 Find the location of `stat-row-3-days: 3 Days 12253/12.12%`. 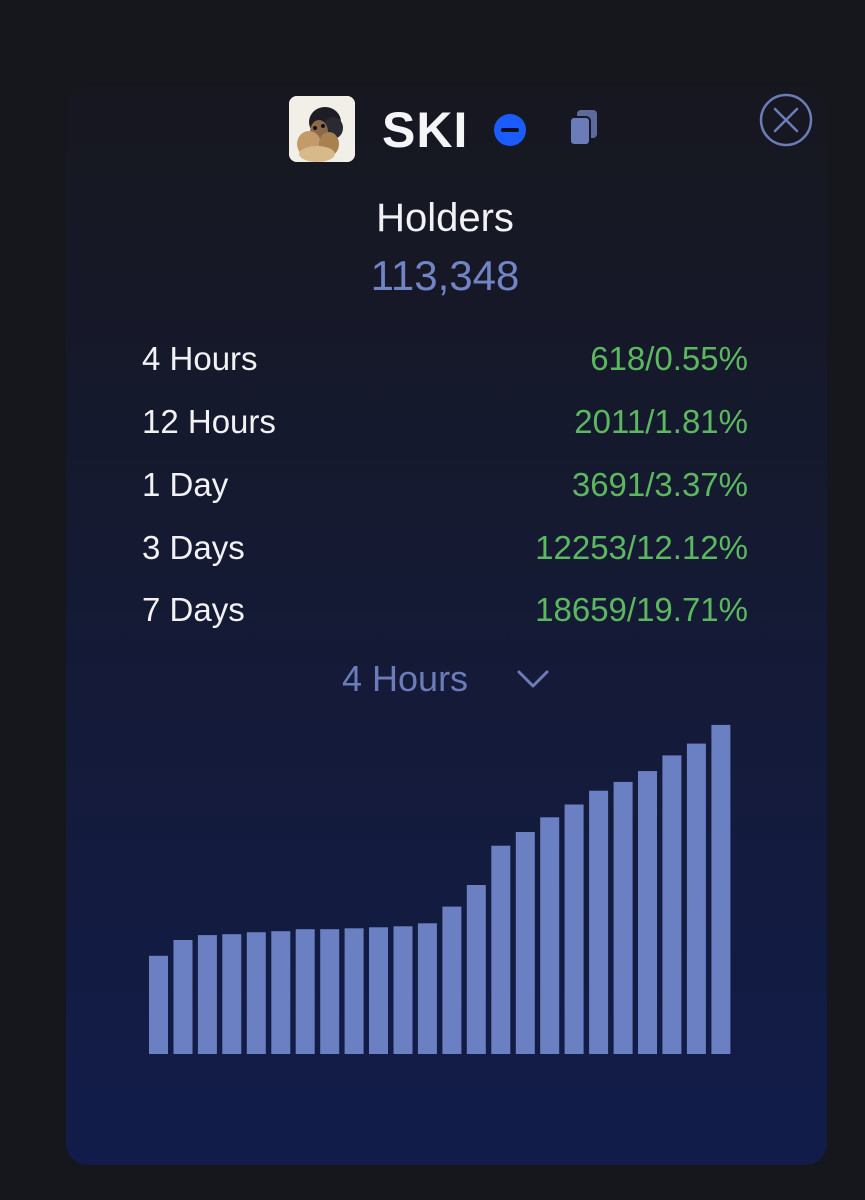

stat-row-3-days: 3 Days 12253/12.12% is located at coordinates (445, 548).